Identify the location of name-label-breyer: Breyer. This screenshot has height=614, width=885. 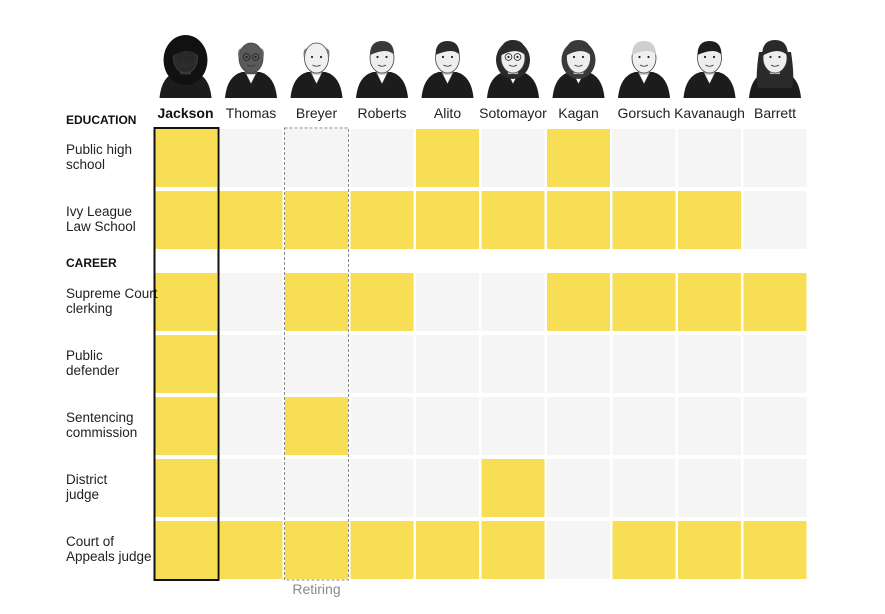
(317, 113).